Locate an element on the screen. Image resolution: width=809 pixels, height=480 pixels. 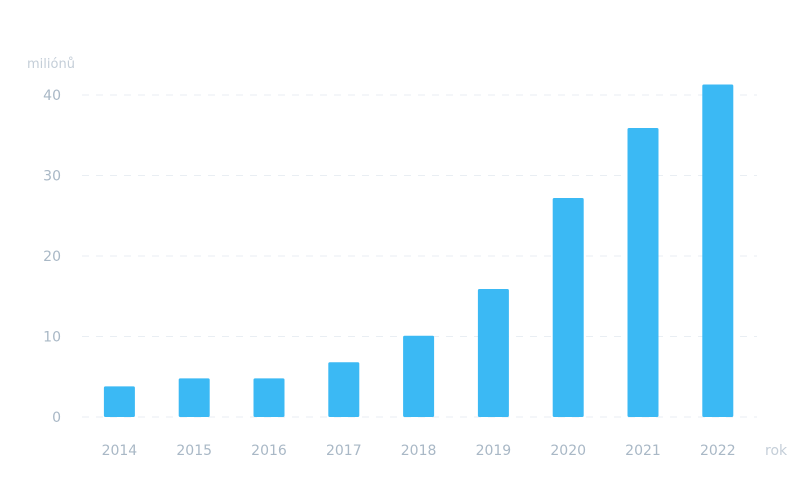
bar-2021 is located at coordinates (643, 272).